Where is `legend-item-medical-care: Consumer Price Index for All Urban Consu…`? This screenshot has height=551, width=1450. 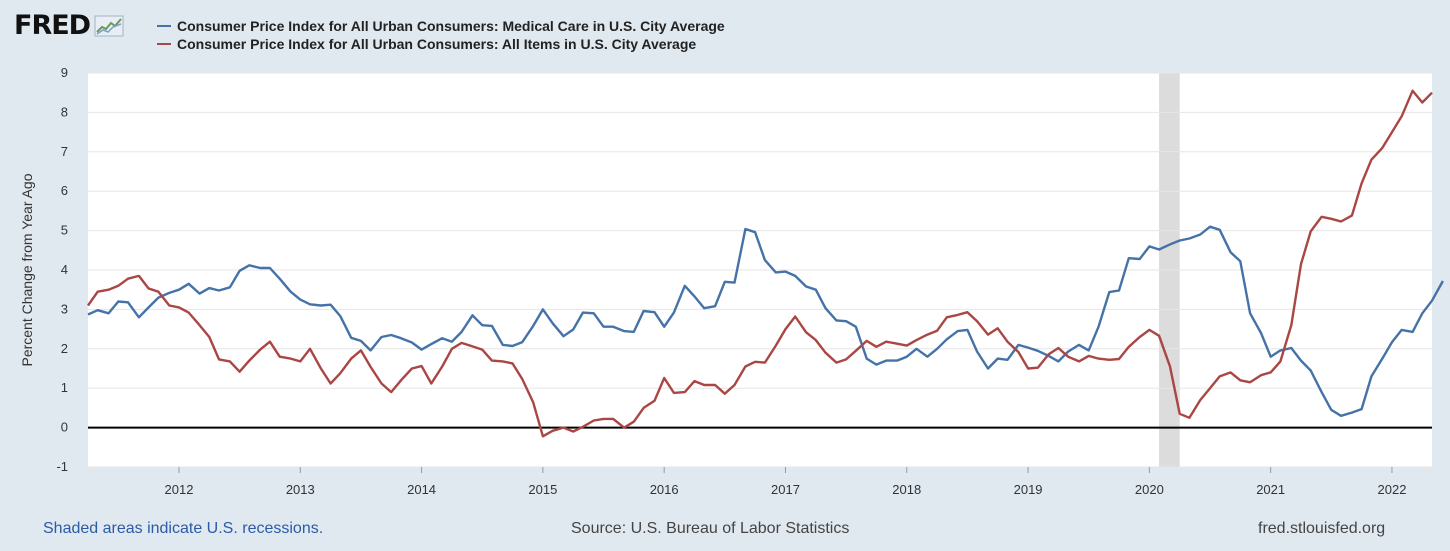
legend-item-medical-care: Consumer Price Index for All Urban Consu… is located at coordinates (441, 26).